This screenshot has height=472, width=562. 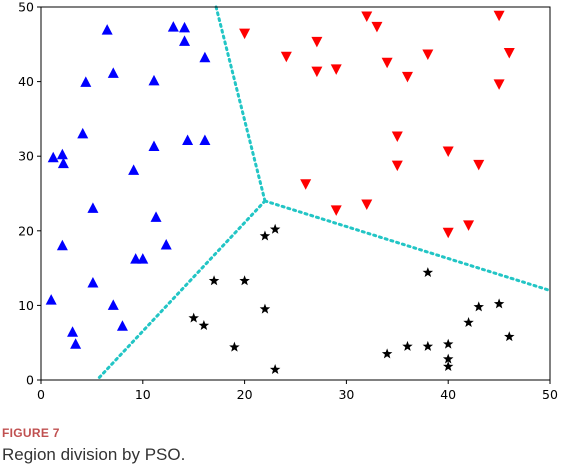 I want to click on figure-caption: Region division by PSO., so click(x=94, y=454).